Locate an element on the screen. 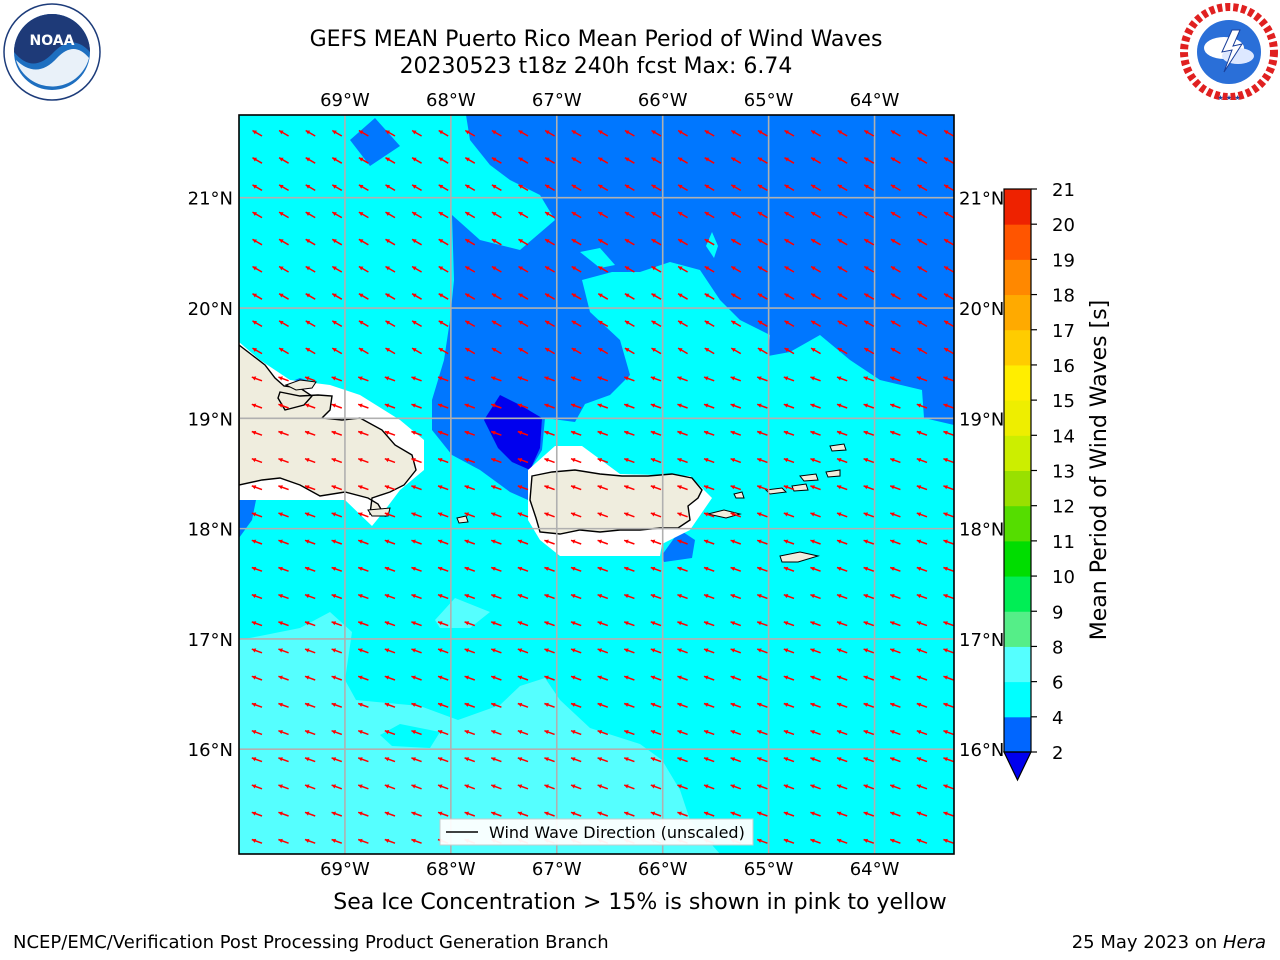  lon-tick-label-top: 69°W is located at coordinates (345, 100).